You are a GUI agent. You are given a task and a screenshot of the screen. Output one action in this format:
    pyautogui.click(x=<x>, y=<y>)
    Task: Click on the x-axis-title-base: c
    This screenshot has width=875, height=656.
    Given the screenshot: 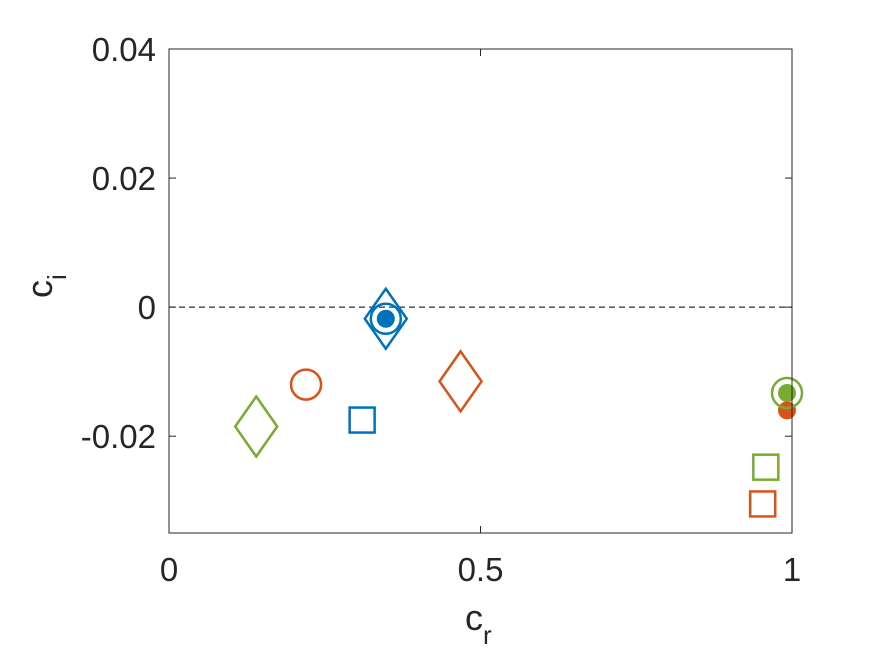 What is the action you would take?
    pyautogui.click(x=474, y=617)
    